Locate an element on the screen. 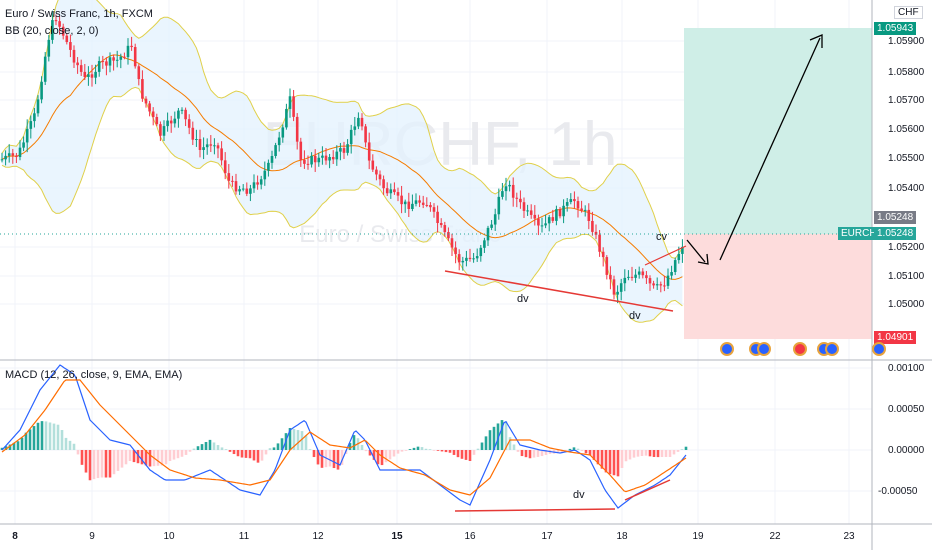 The height and width of the screenshot is (550, 932). price-tick: 1.05100 is located at coordinates (906, 276).